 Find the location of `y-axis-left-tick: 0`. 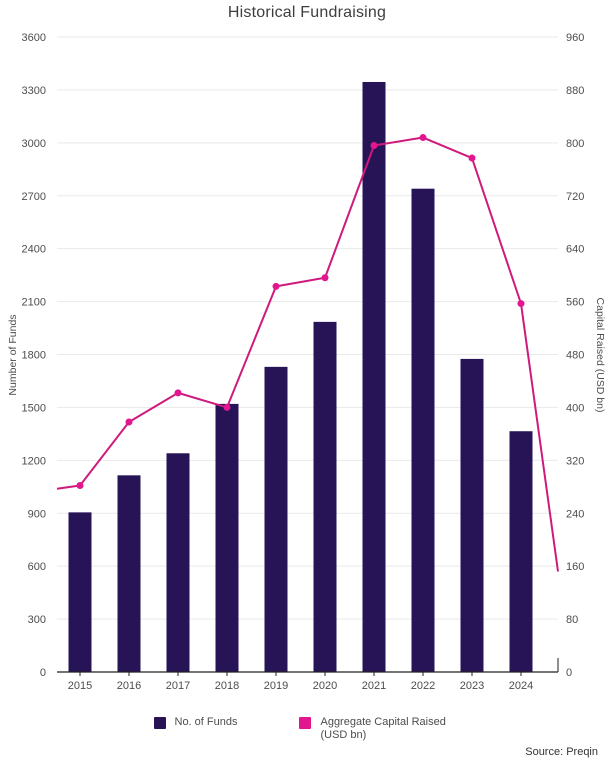

y-axis-left-tick: 0 is located at coordinates (43, 673).